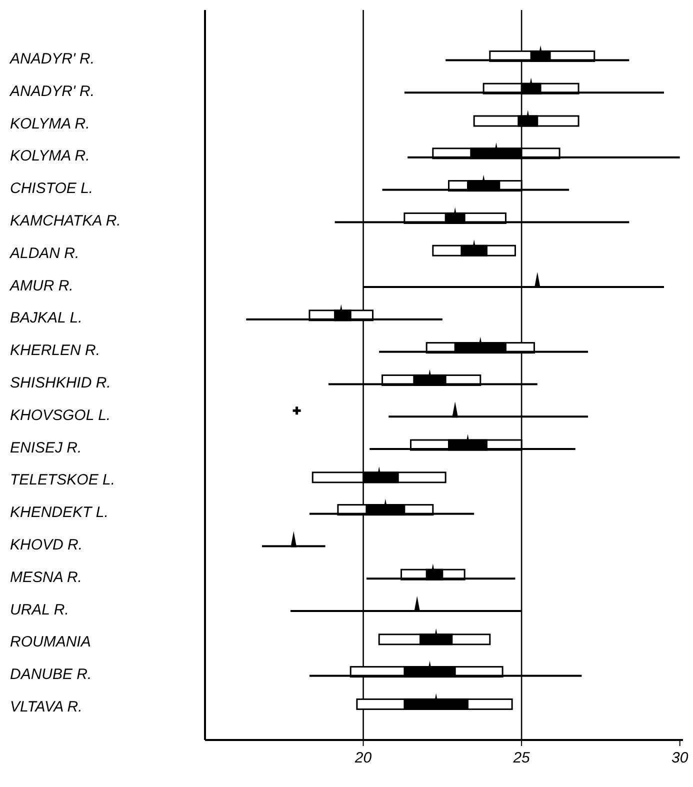  What do you see at coordinates (46, 577) in the screenshot?
I see `y-tick-label: MESNA R.` at bounding box center [46, 577].